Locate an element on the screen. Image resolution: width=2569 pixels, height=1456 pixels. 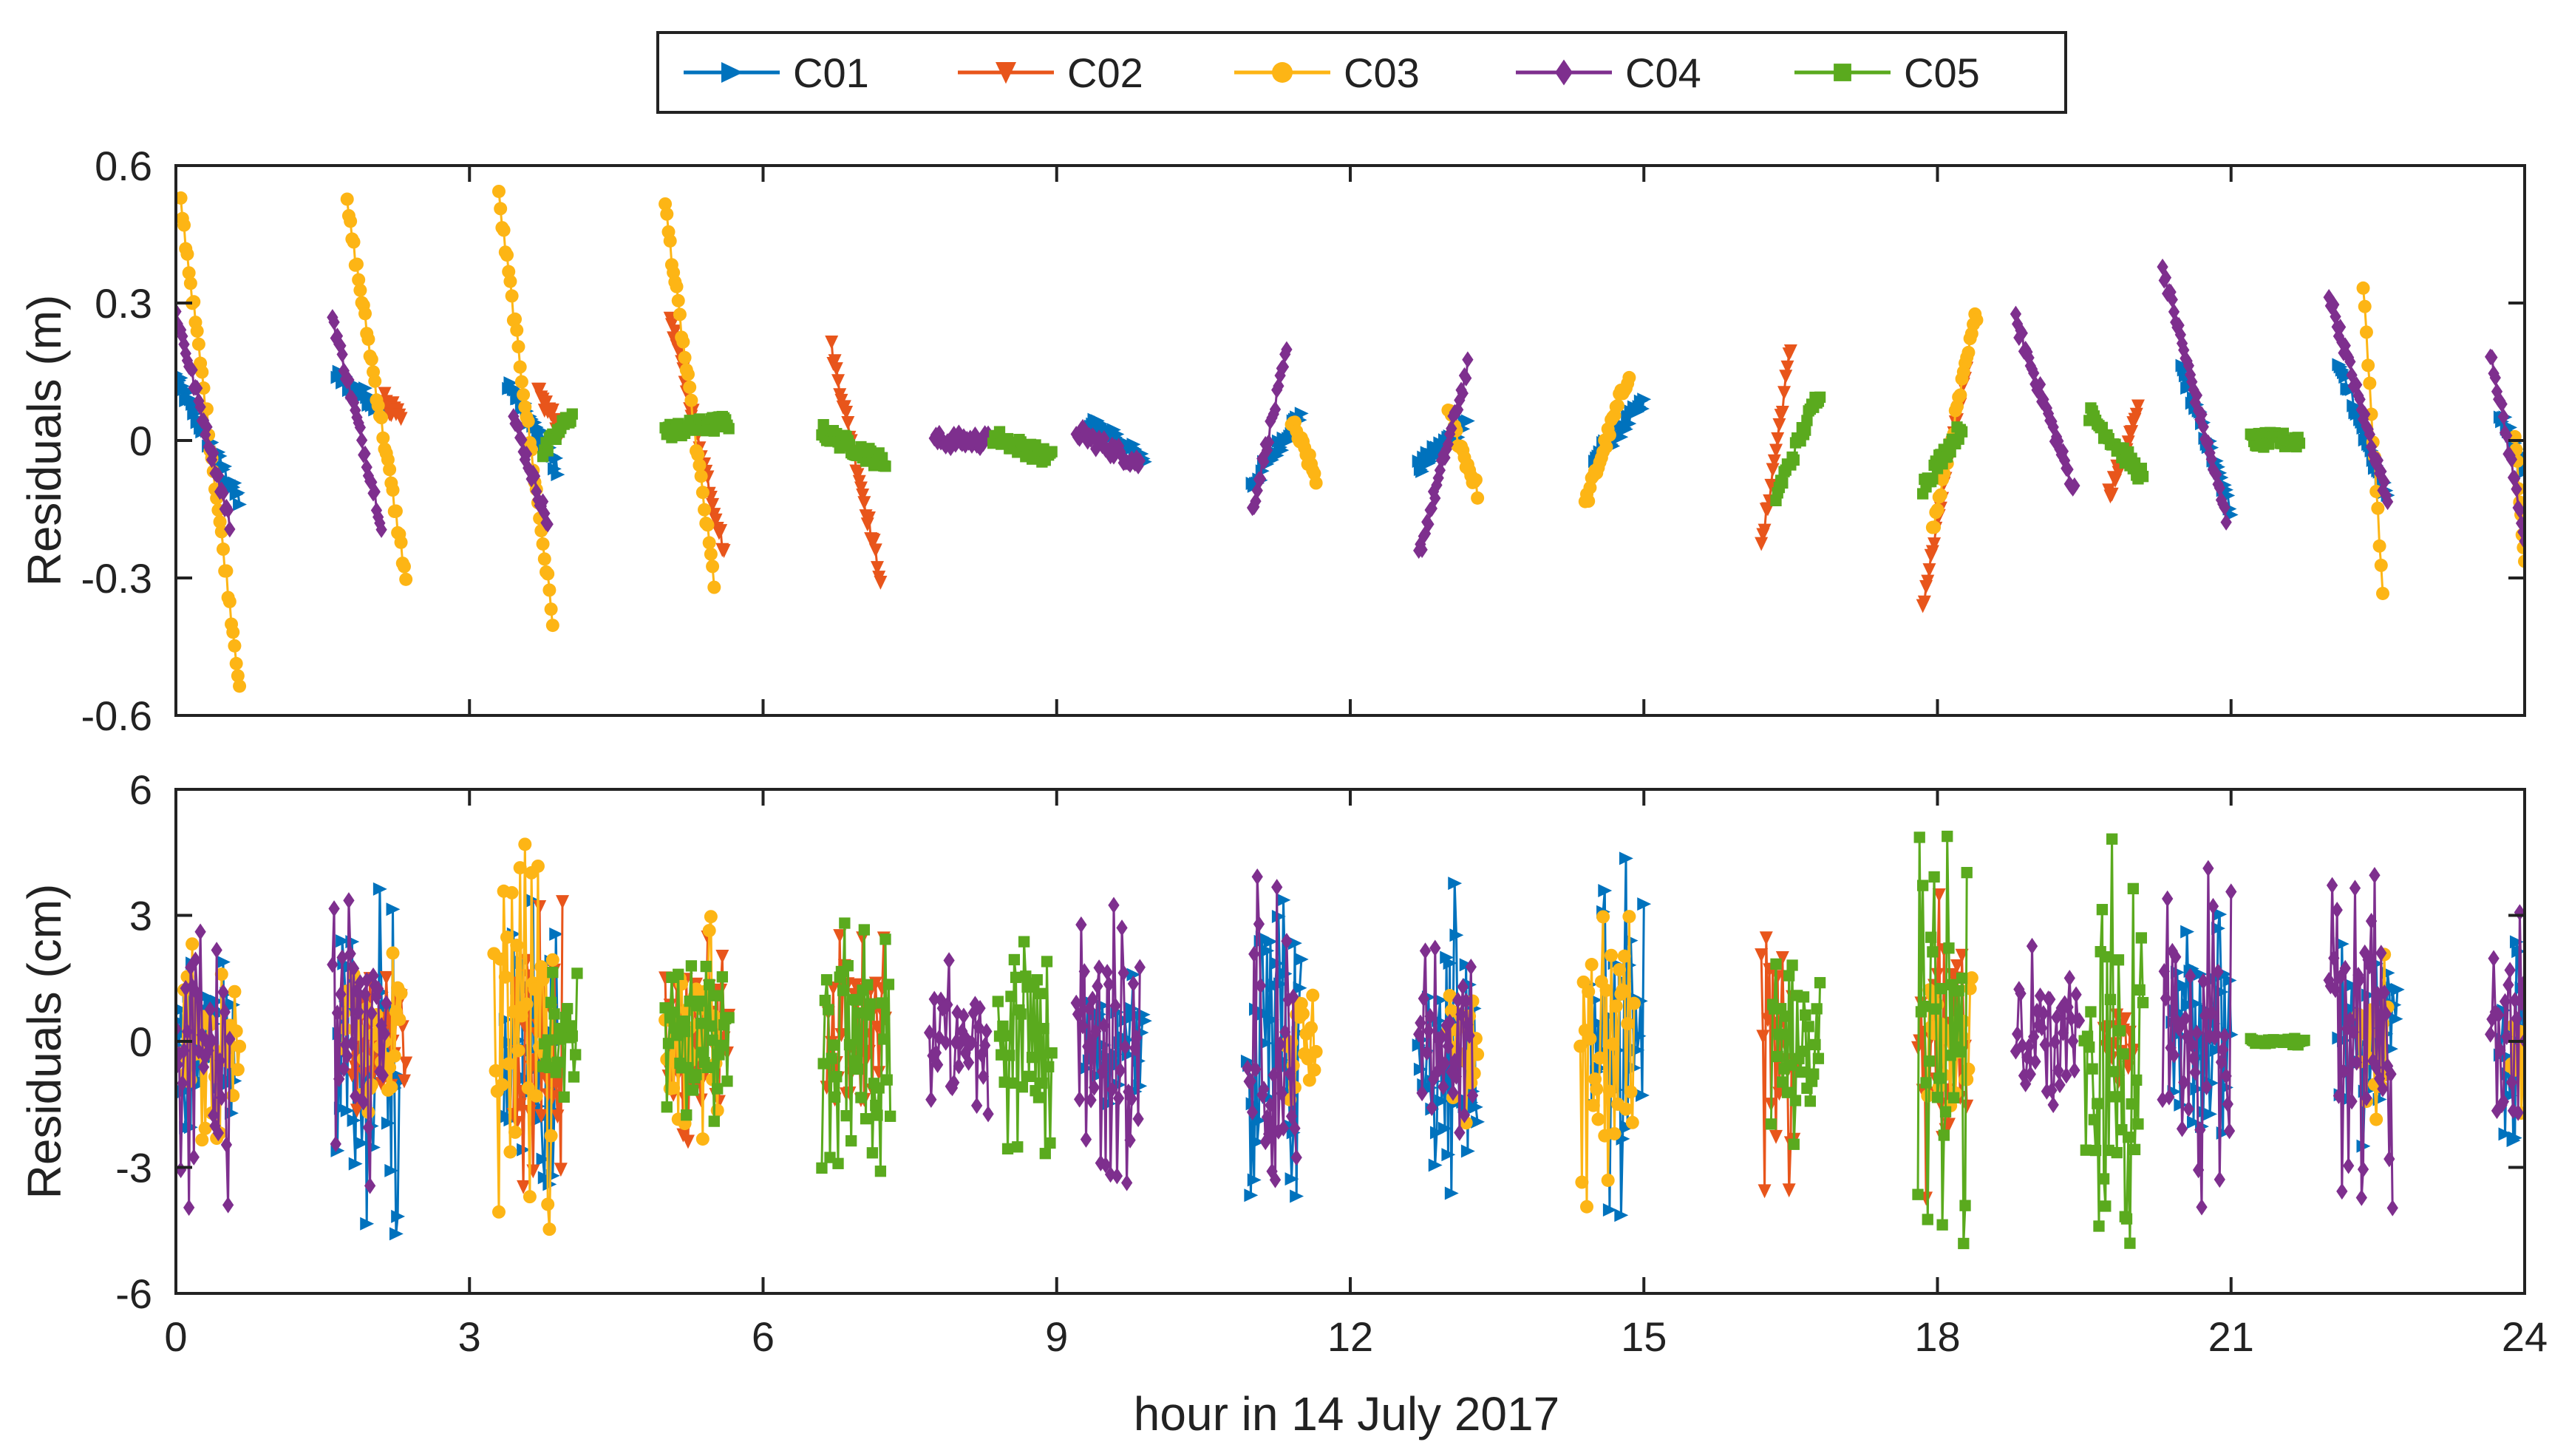
y-tick-label: 0.3 is located at coordinates (123, 303).